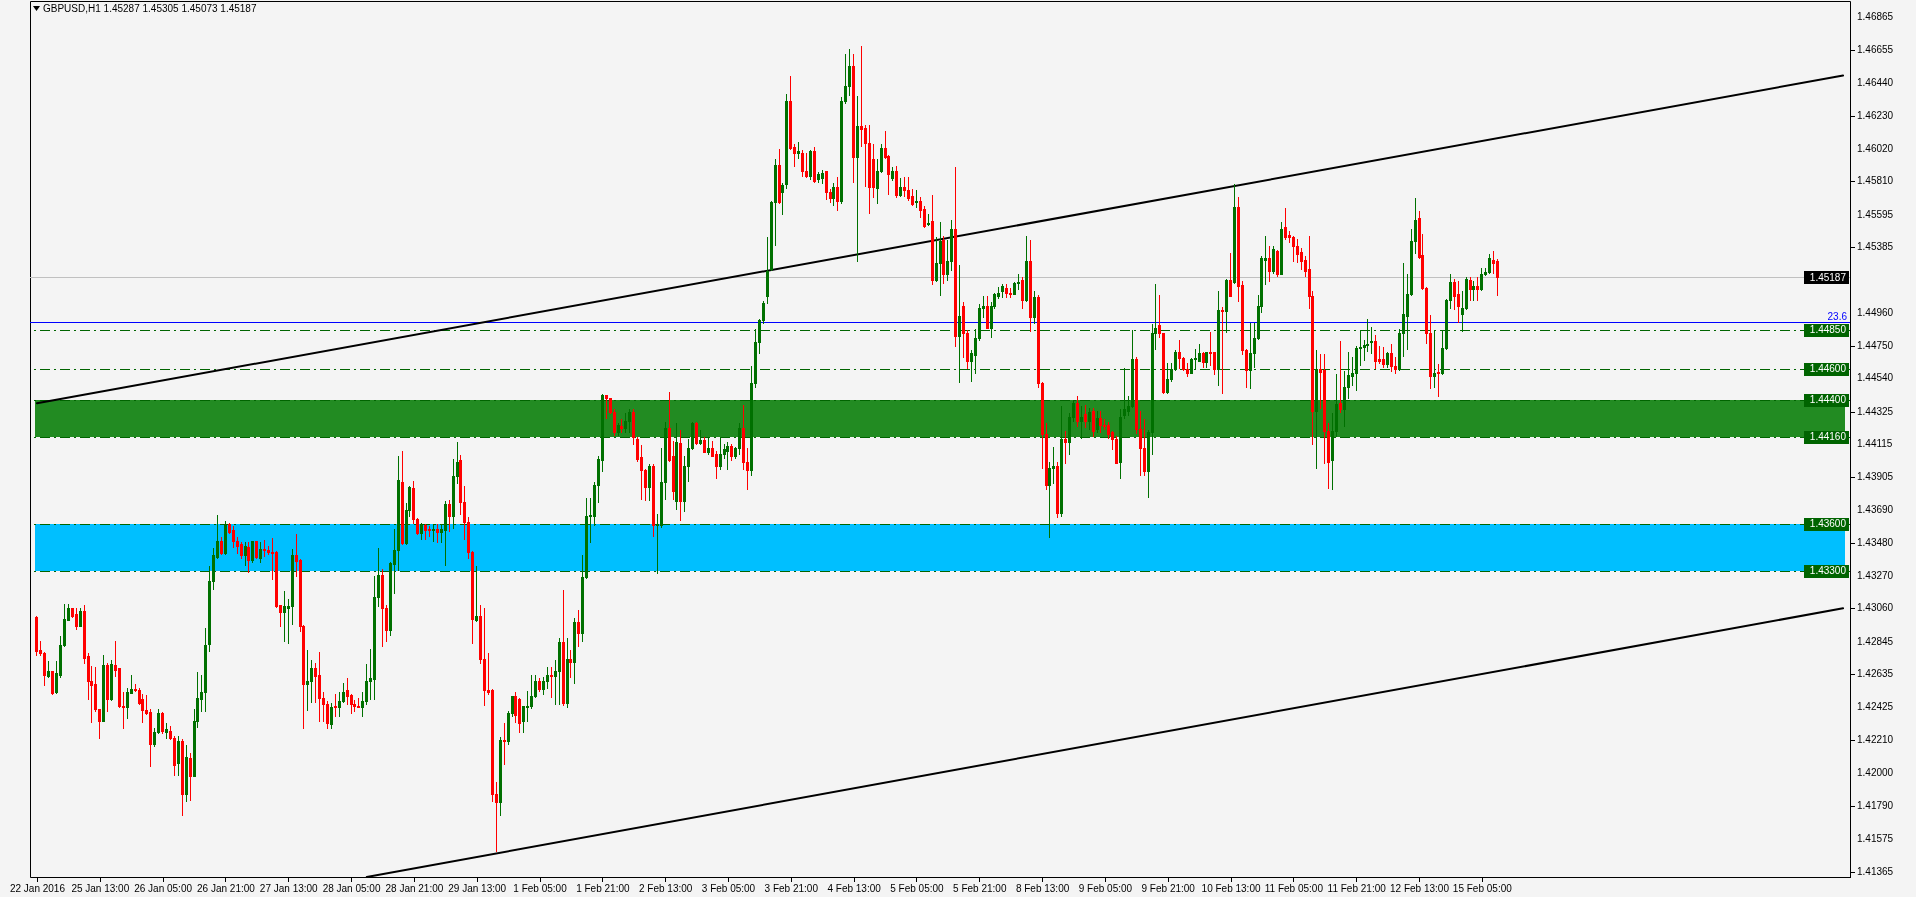 The width and height of the screenshot is (1916, 897). I want to click on x-tick-label: 28 Jan 05:00, so click(351, 888).